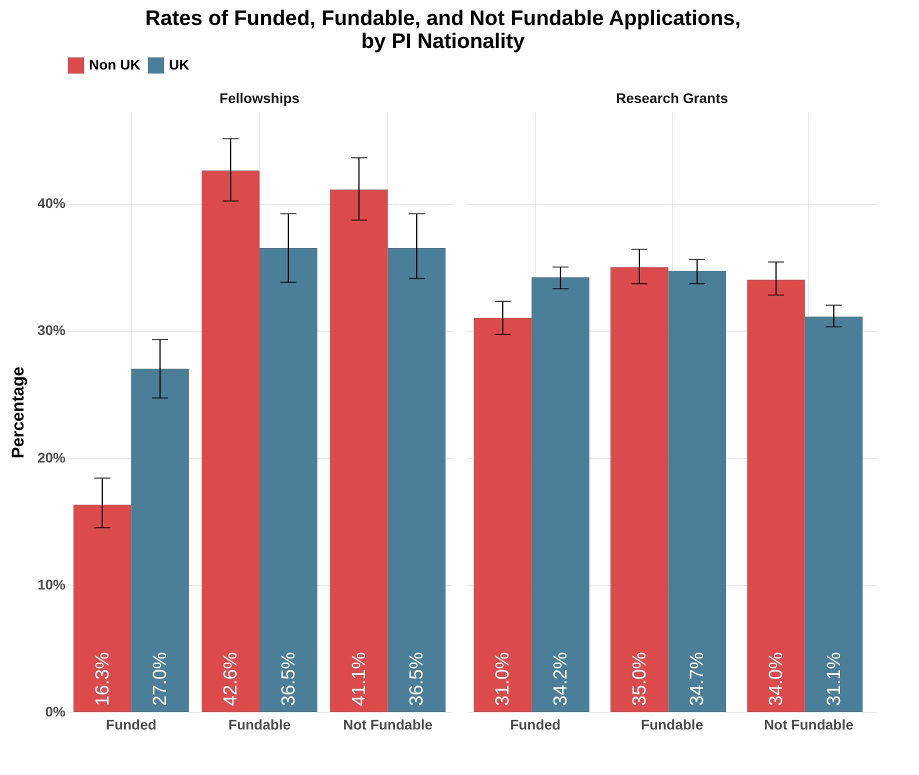  Describe the element at coordinates (834, 679) in the screenshot. I see `data-label: 31.1%` at that location.